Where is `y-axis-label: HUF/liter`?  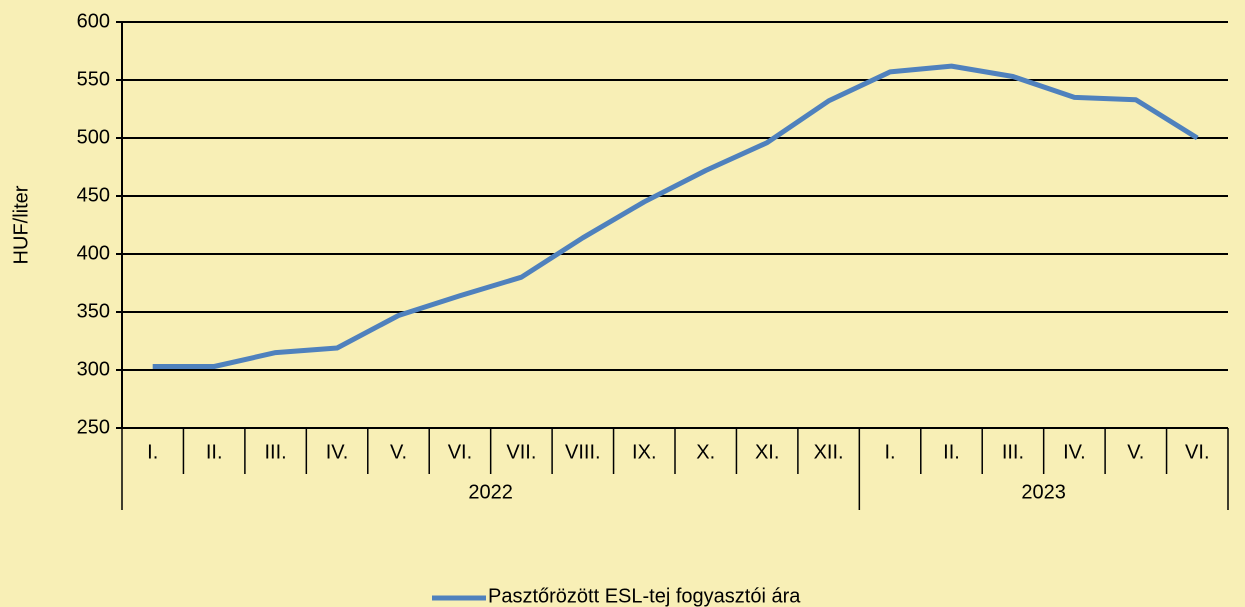
y-axis-label: HUF/liter is located at coordinates (21, 224).